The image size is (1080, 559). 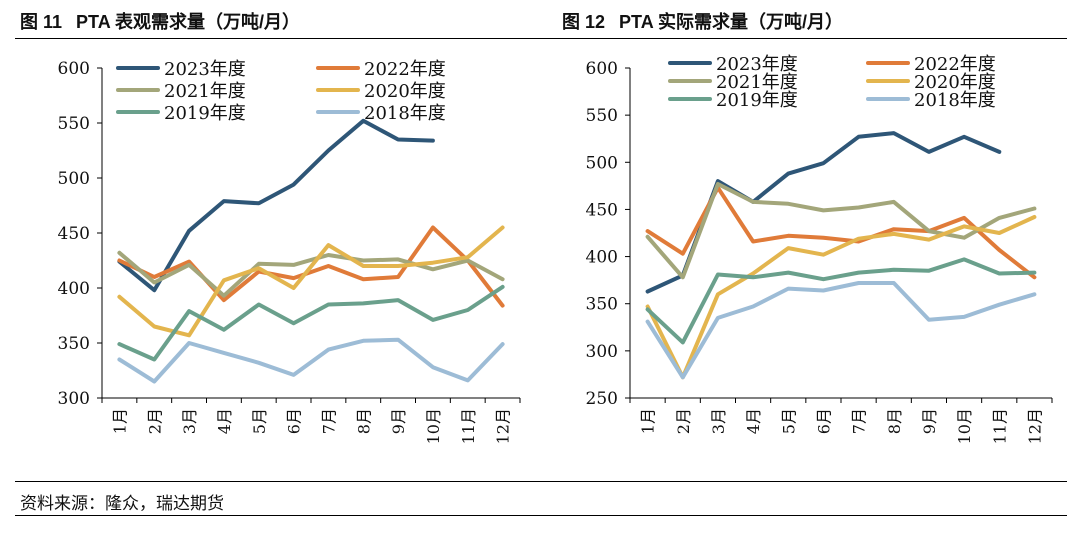 What do you see at coordinates (188, 22) in the screenshot?
I see `left-figure-caption: PTA 表观需求量（万吨/月）` at bounding box center [188, 22].